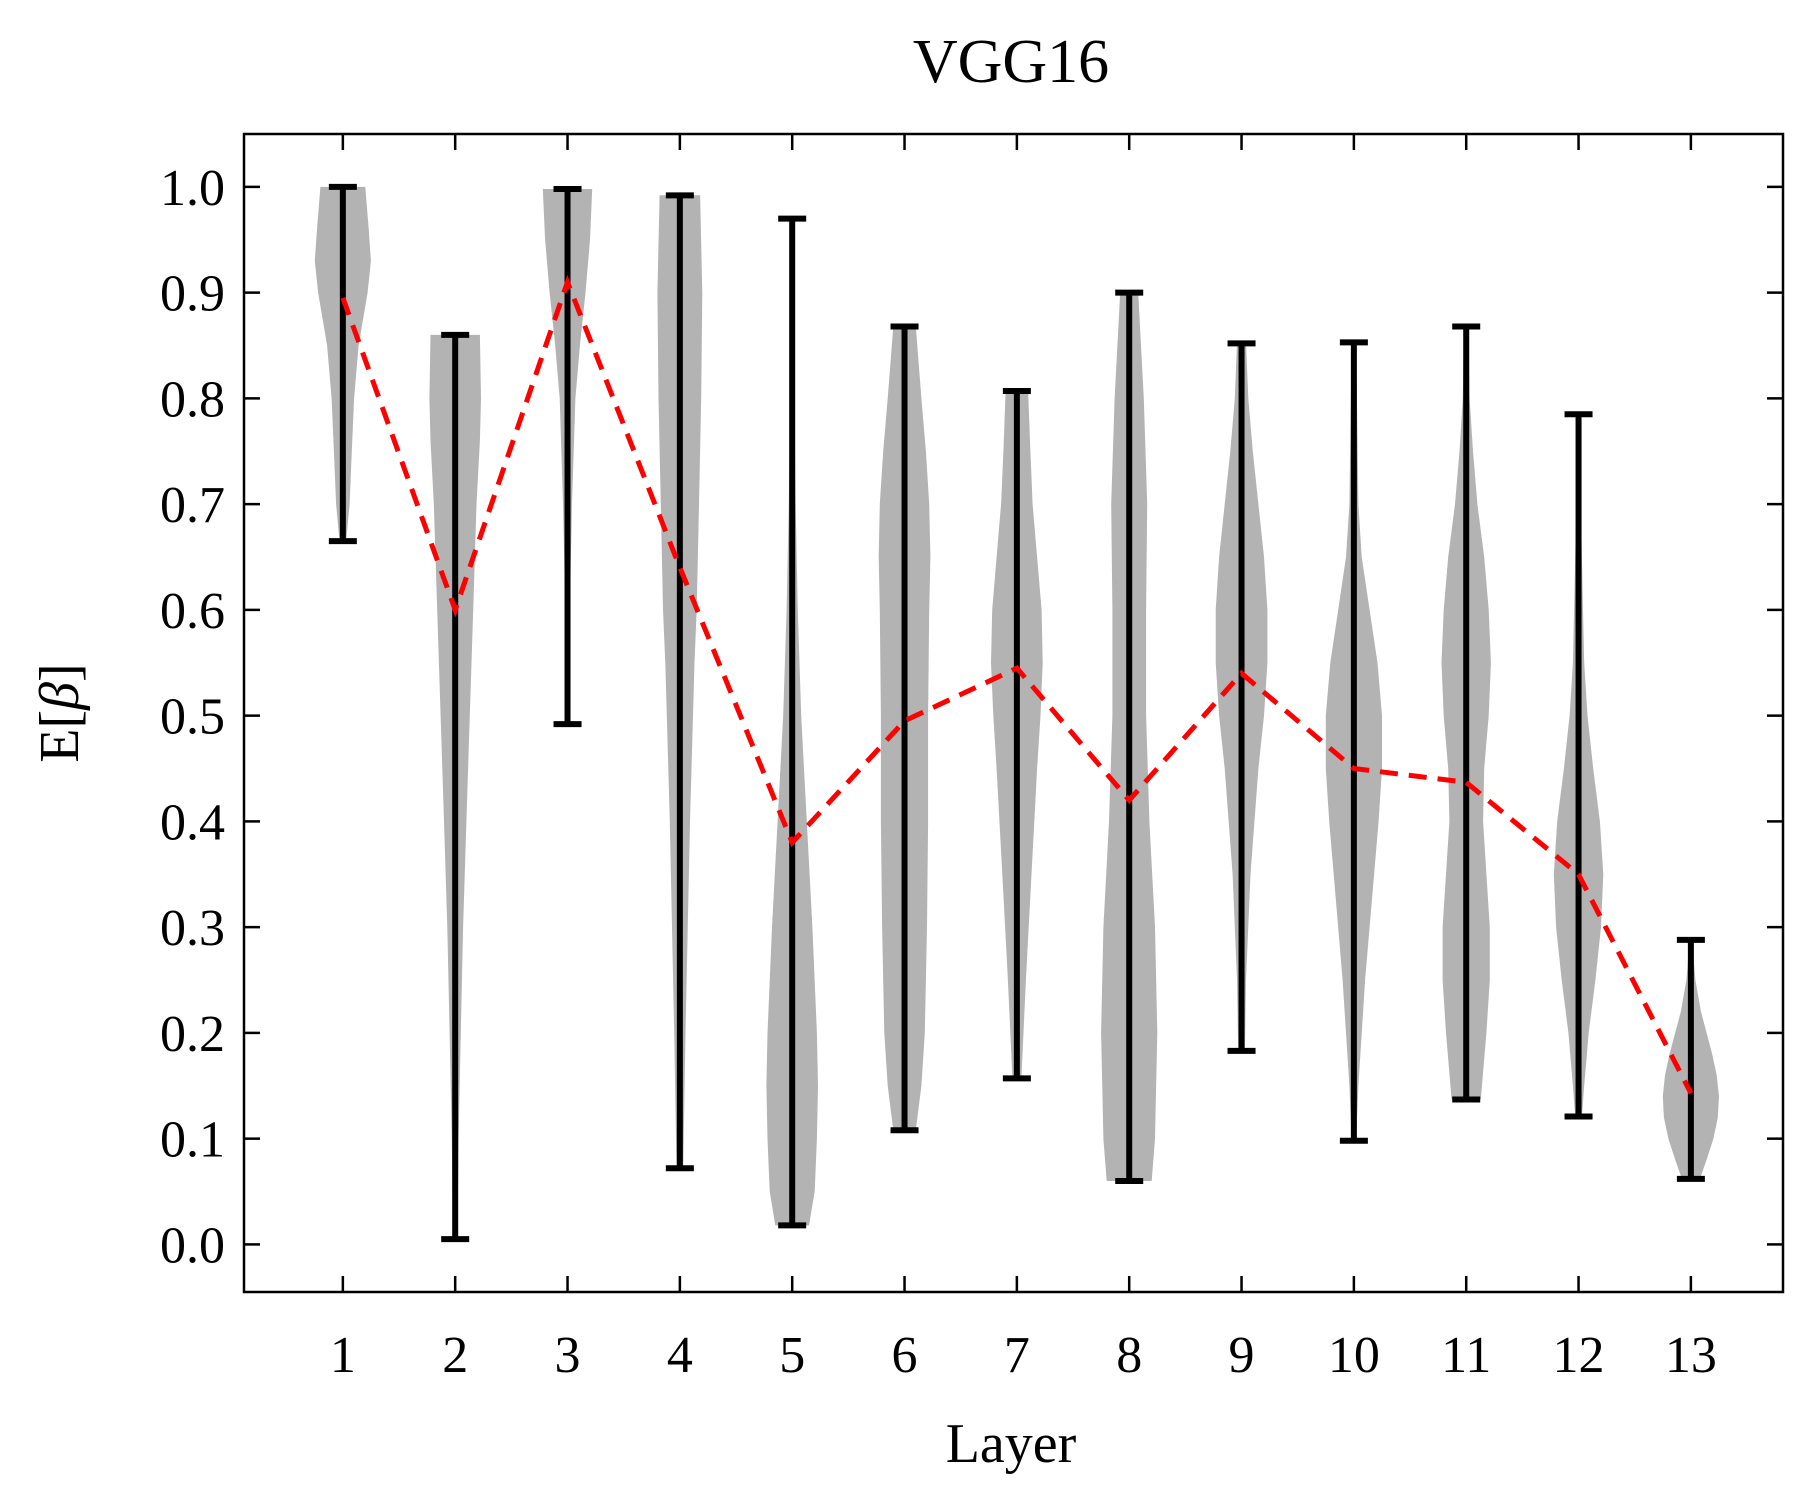 The height and width of the screenshot is (1500, 1808). What do you see at coordinates (792, 1355) in the screenshot?
I see `x-tick-label: 5` at bounding box center [792, 1355].